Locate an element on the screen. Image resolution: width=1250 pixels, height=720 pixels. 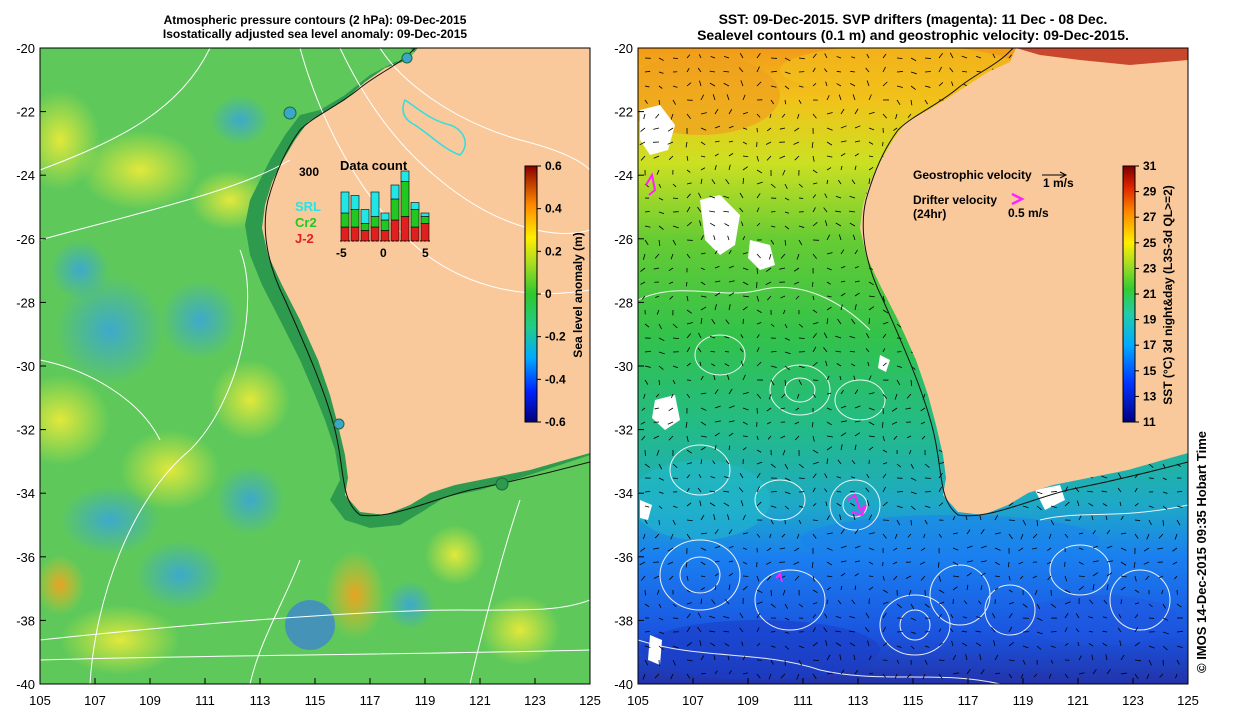
warm-north-coast is located at coordinates (1102, 56).